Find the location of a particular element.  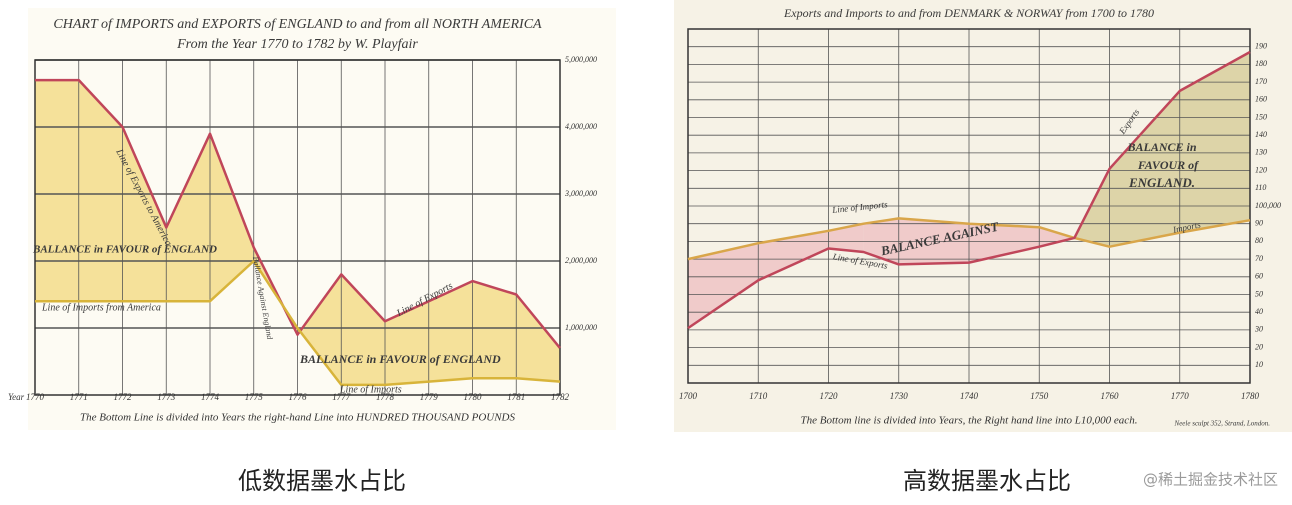

x-tick-label: 1740 is located at coordinates (969, 396).